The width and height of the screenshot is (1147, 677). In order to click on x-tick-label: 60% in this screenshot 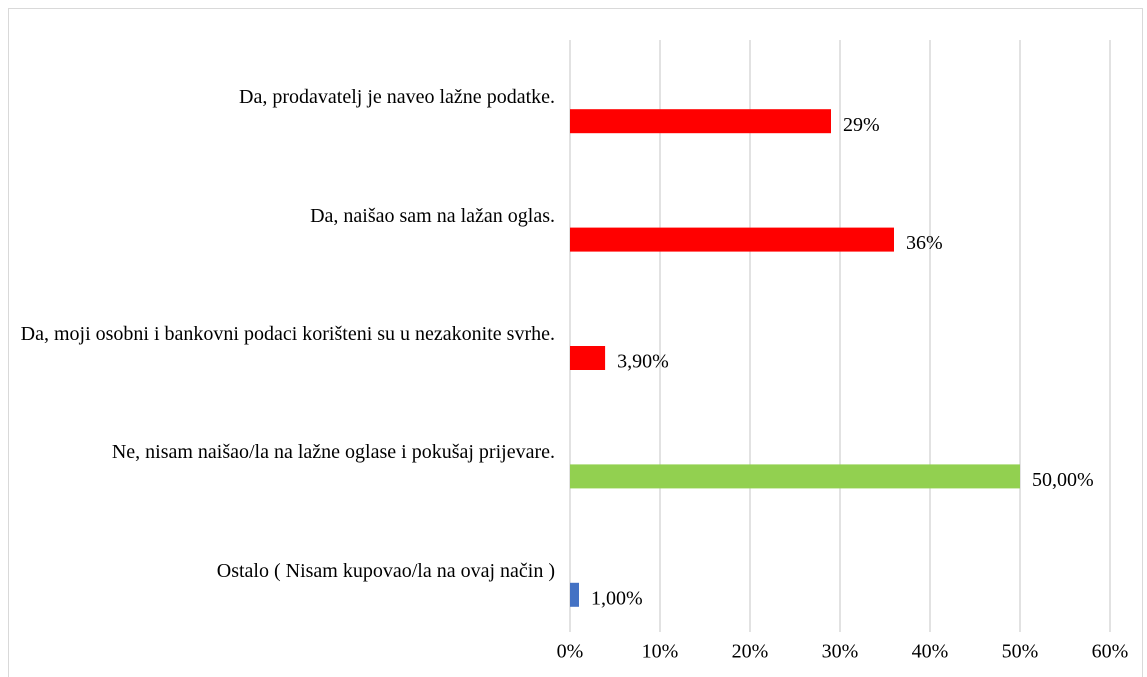, I will do `click(1110, 652)`.